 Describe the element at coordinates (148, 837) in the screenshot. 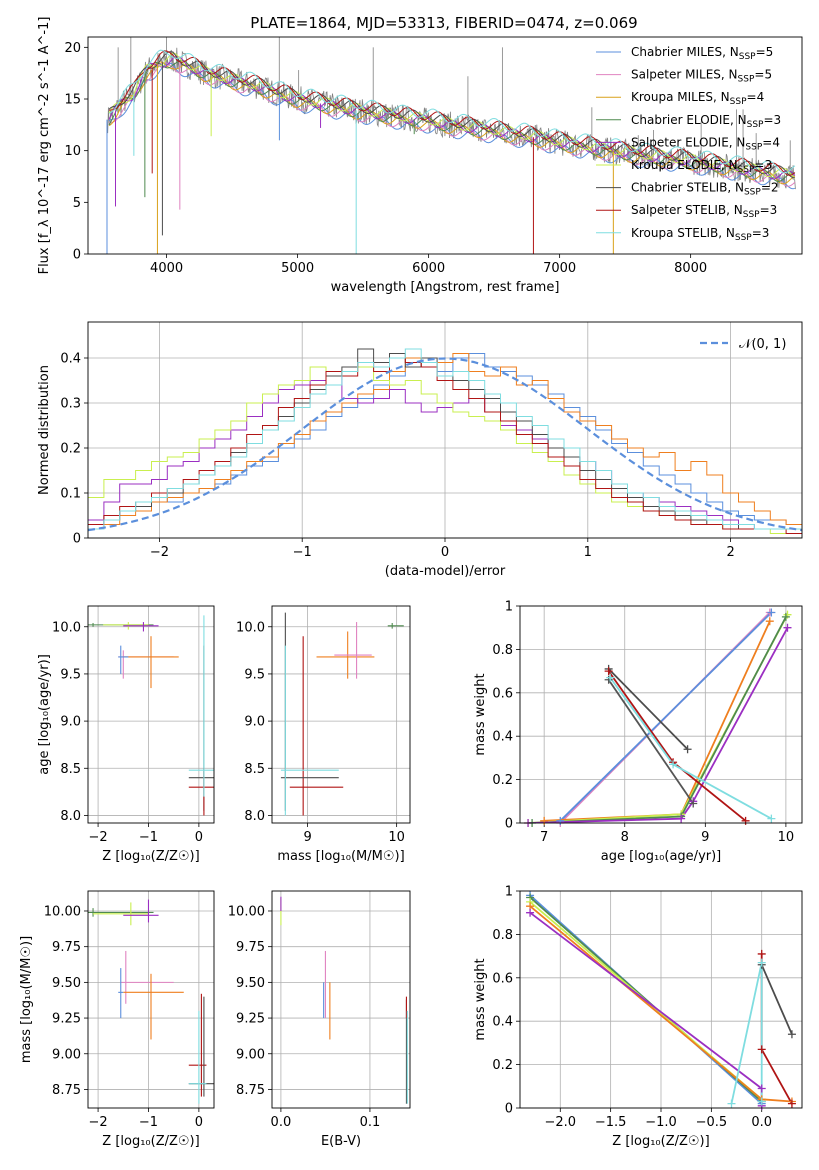

I see `x-tick-label: −1` at that location.